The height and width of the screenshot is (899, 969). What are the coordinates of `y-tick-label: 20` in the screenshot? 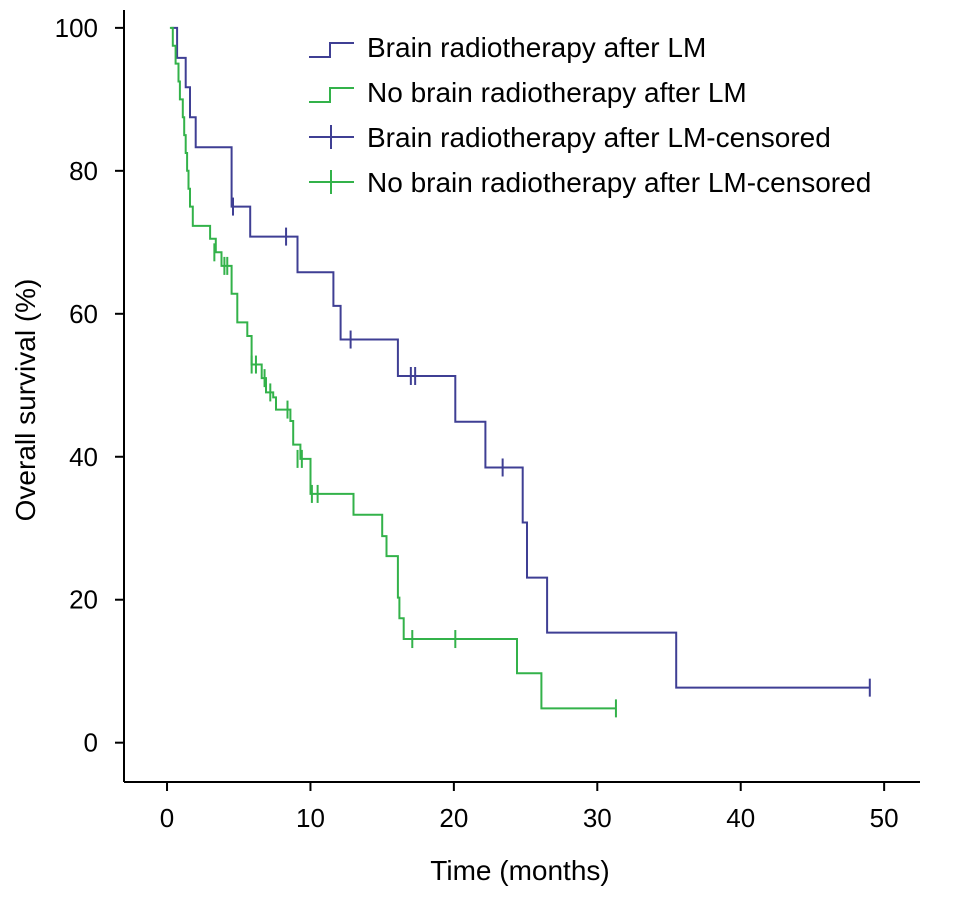 It's located at (83, 600).